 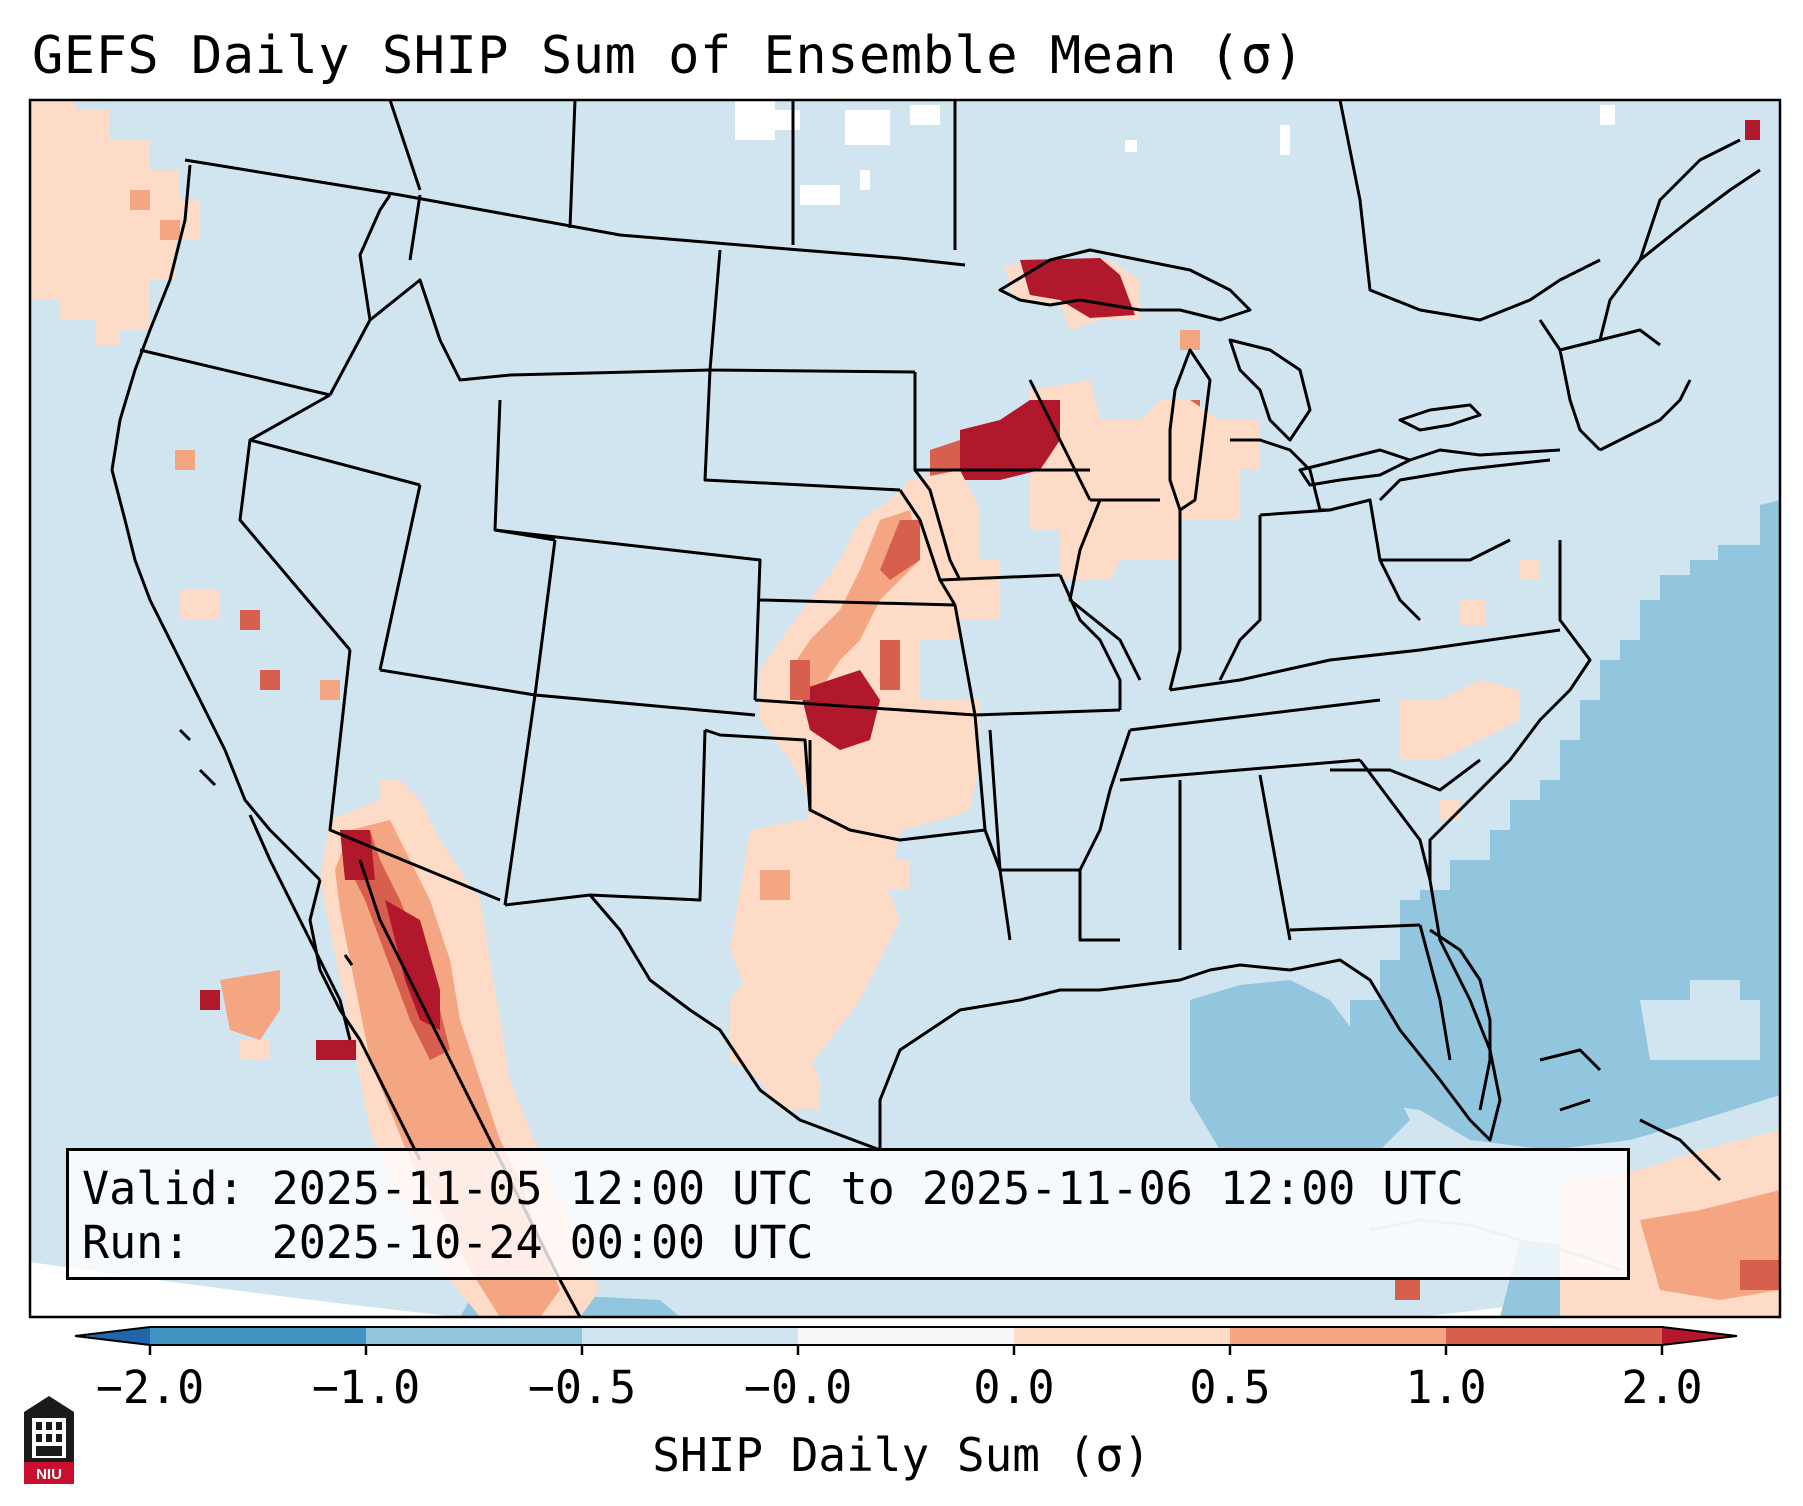 What do you see at coordinates (1190, 430) in the screenshot?
I see `lake-michigan` at bounding box center [1190, 430].